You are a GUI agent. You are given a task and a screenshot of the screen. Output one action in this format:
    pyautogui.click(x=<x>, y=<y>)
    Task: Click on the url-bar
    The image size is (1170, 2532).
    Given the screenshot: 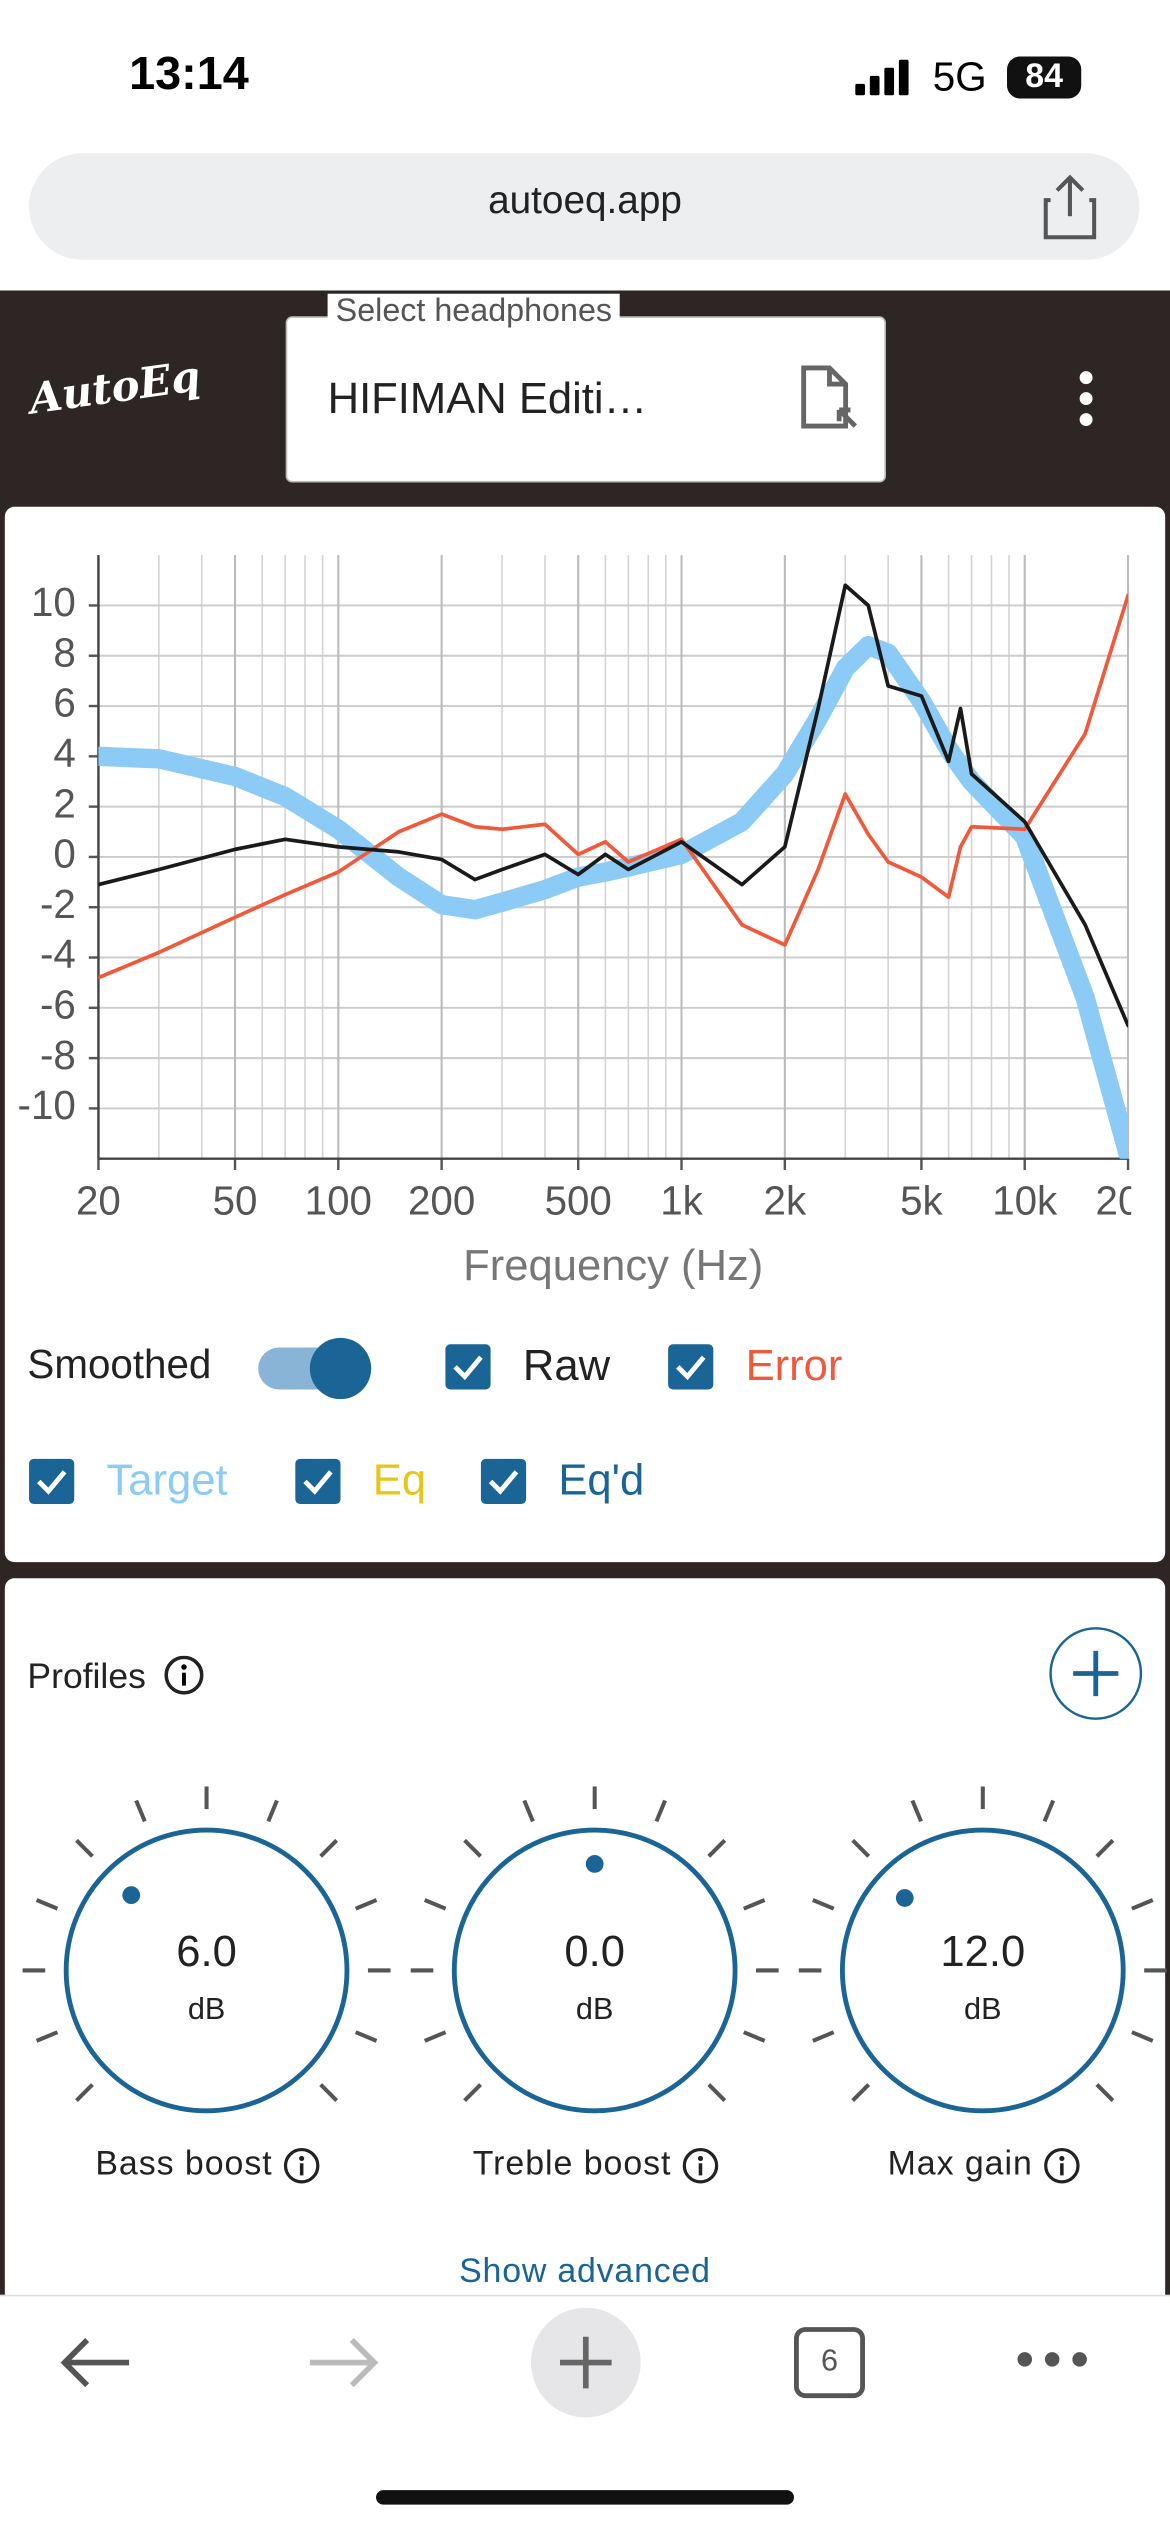 What is the action you would take?
    pyautogui.click(x=584, y=206)
    